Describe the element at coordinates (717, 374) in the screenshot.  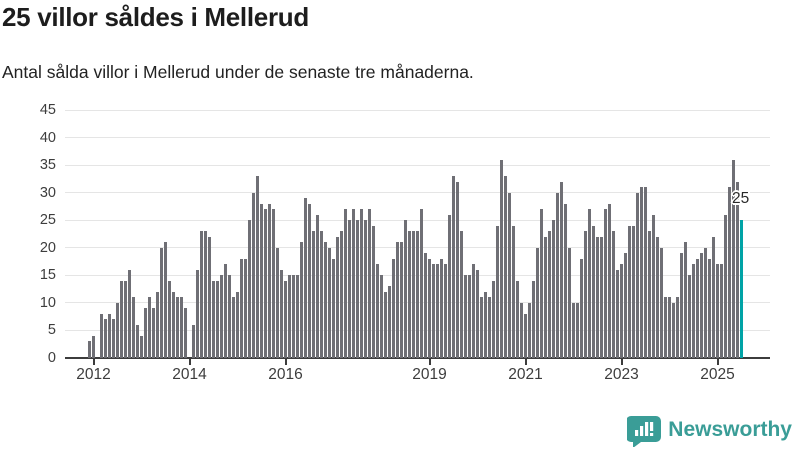
I see `x-tick-label-2025: 2025` at that location.